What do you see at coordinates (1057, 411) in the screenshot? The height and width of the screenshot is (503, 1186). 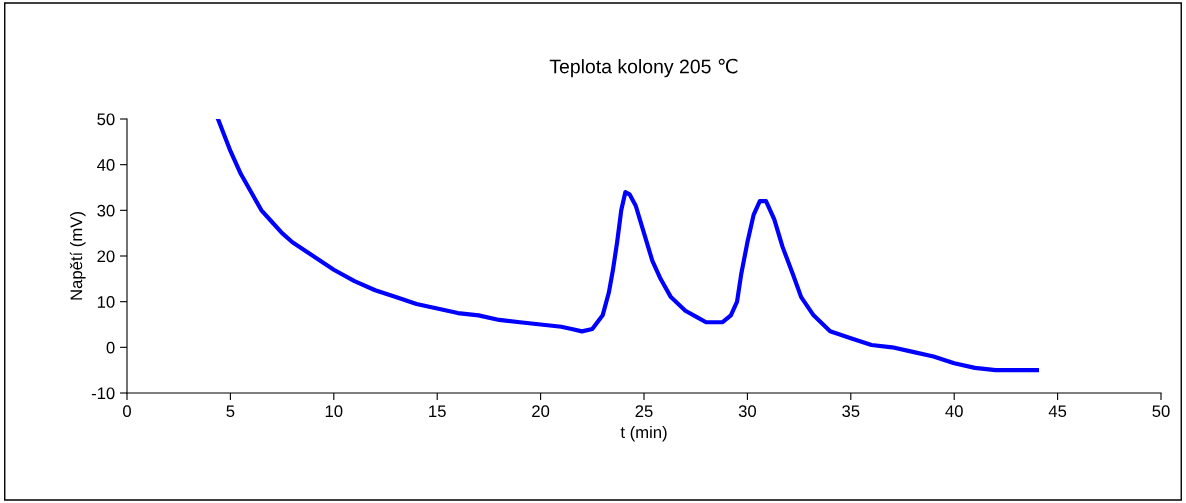 I see `x-tick-label: 45` at bounding box center [1057, 411].